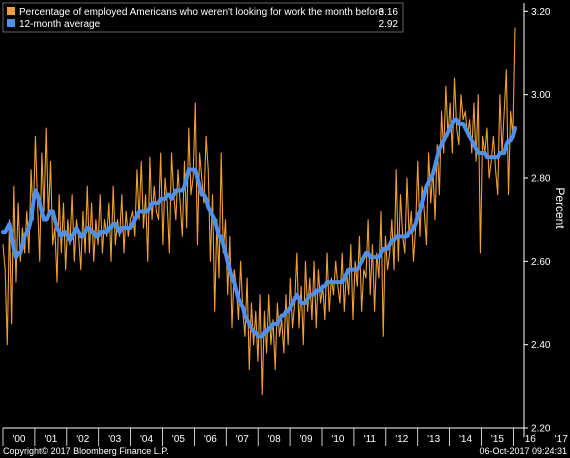  Describe the element at coordinates (60, 24) in the screenshot. I see `legend-label-series-2: 12-month average` at that location.